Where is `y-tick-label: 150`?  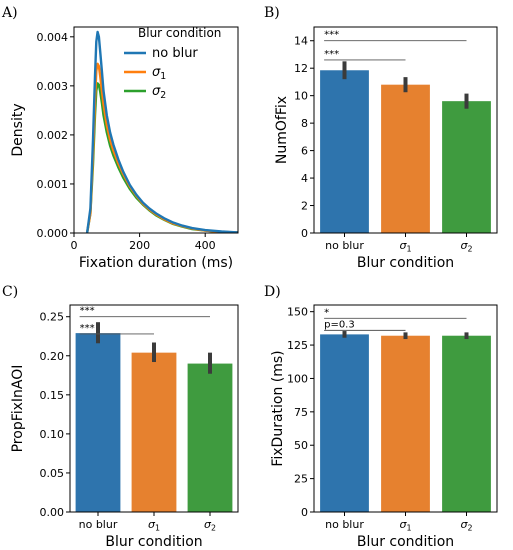
y-tick-label: 150 is located at coordinates (297, 312).